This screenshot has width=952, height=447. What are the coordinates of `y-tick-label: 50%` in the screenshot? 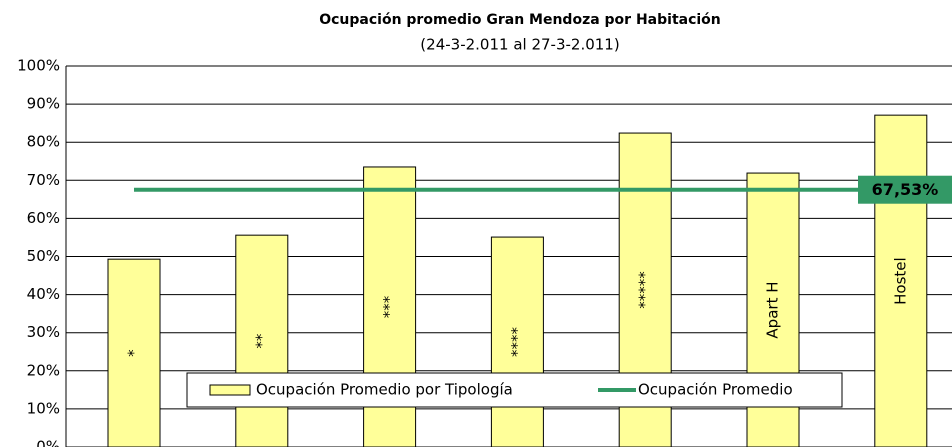 It's located at (43, 256).